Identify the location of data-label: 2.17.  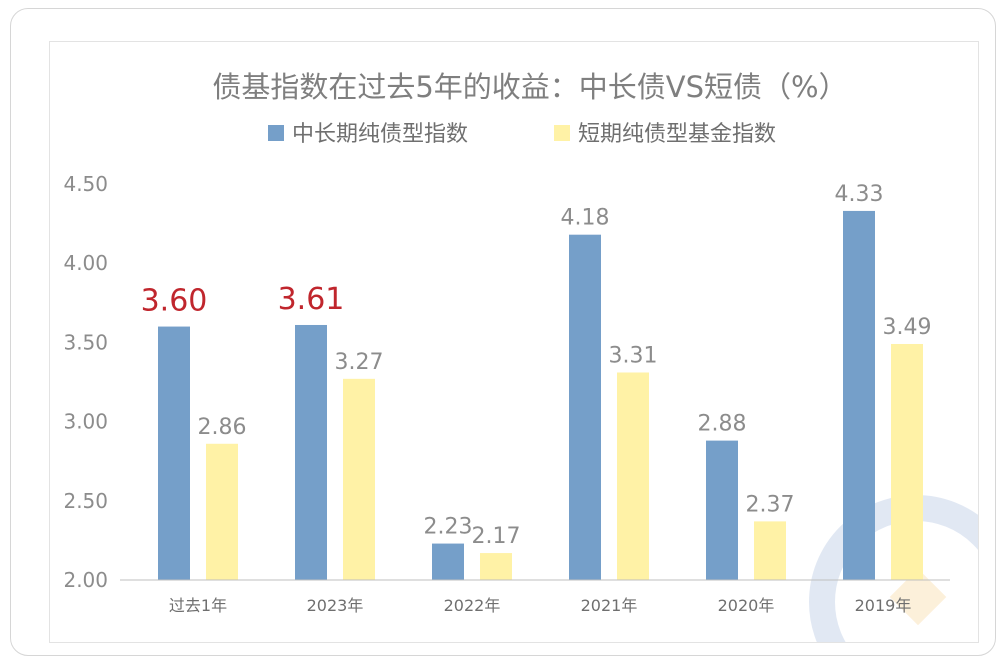
(496, 536).